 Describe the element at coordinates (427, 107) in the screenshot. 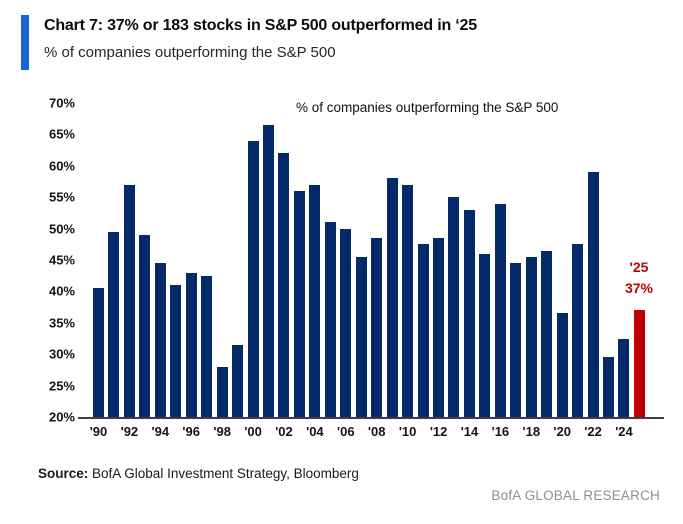

I see `in-chart-title: % of companies outperforming the S&P 500` at that location.